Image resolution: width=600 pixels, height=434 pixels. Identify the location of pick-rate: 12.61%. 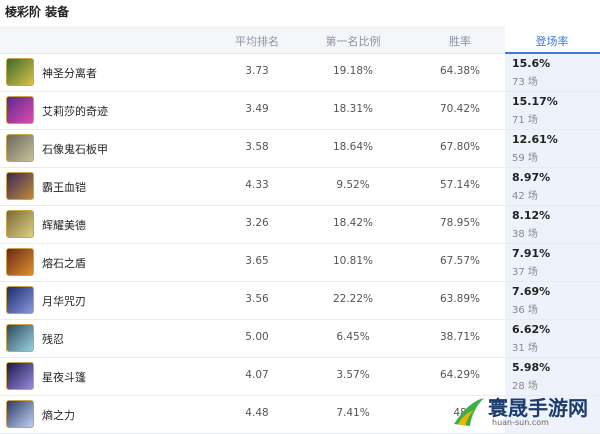
(535, 139).